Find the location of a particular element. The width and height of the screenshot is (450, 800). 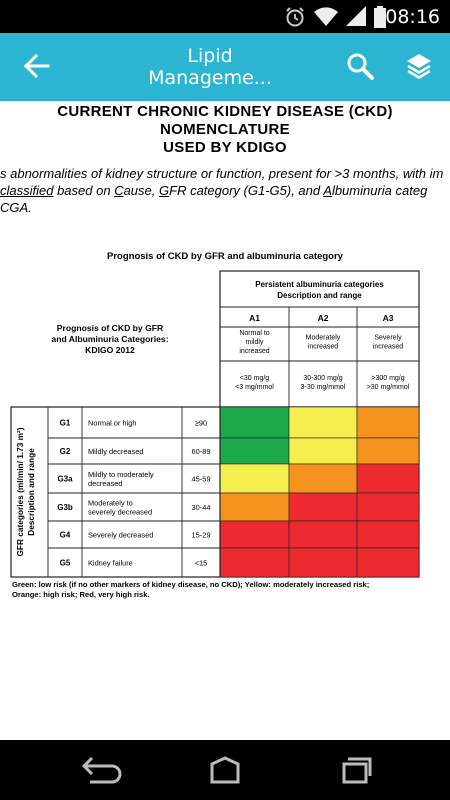

a-category-range: 30-300 mg/g is located at coordinates (322, 378).